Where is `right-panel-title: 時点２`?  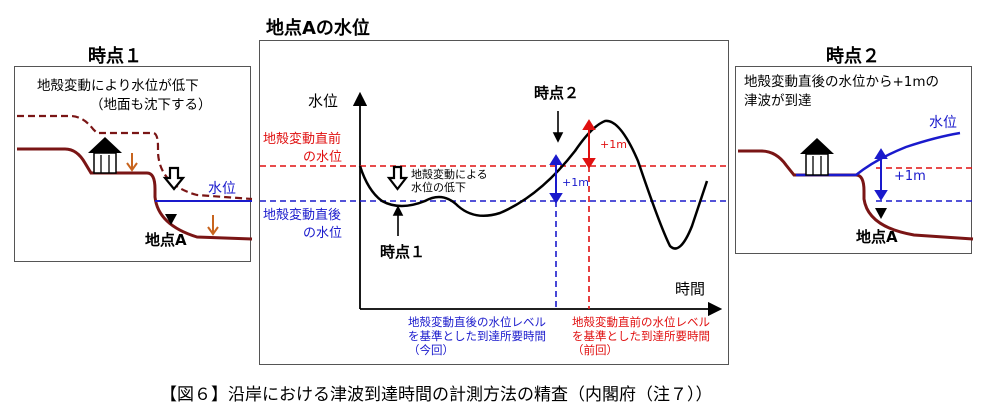
right-panel-title: 時点２ is located at coordinates (853, 56).